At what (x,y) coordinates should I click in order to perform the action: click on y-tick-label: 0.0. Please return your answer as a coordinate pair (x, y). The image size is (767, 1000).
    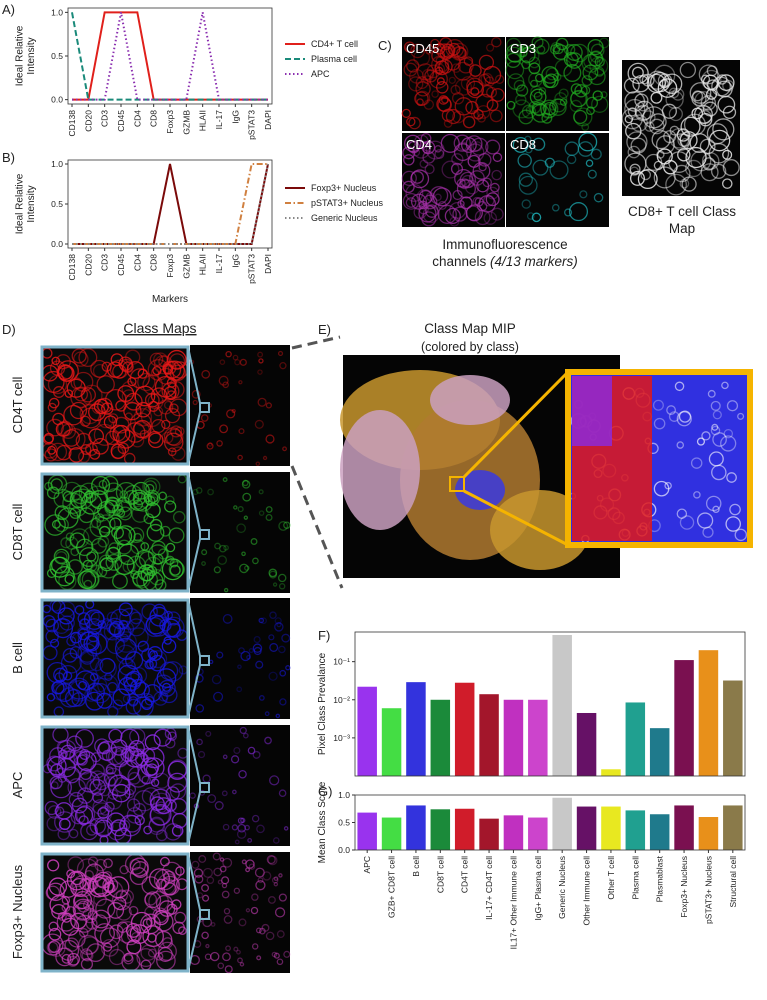
    Looking at the image, I should click on (344, 850).